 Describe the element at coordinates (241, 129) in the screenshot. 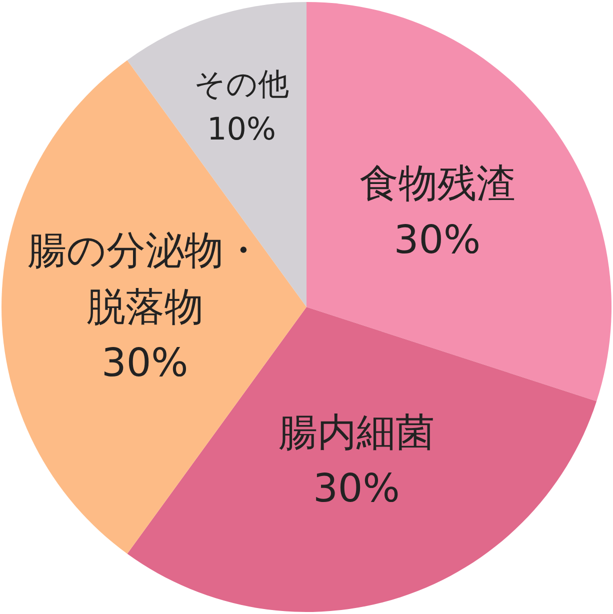

I see `data-label: 10%` at that location.